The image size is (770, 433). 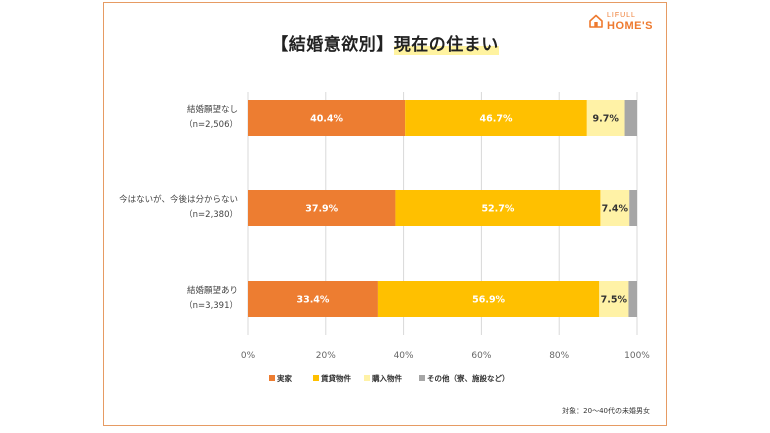 What do you see at coordinates (284, 378) in the screenshot?
I see `legend-label: 実家` at bounding box center [284, 378].